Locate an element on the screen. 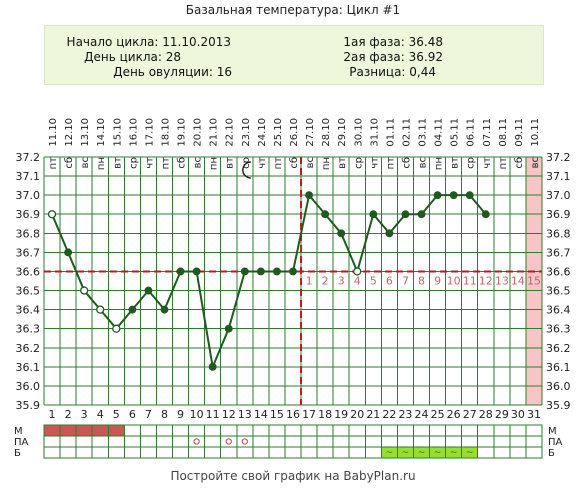 The height and width of the screenshot is (491, 586). row-label-right: ПА is located at coordinates (555, 442).